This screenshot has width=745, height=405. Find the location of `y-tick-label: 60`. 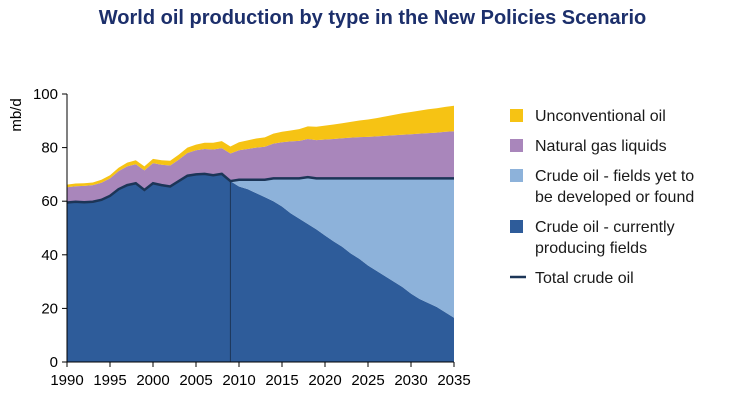

y-tick-label: 60 is located at coordinates (49, 201).